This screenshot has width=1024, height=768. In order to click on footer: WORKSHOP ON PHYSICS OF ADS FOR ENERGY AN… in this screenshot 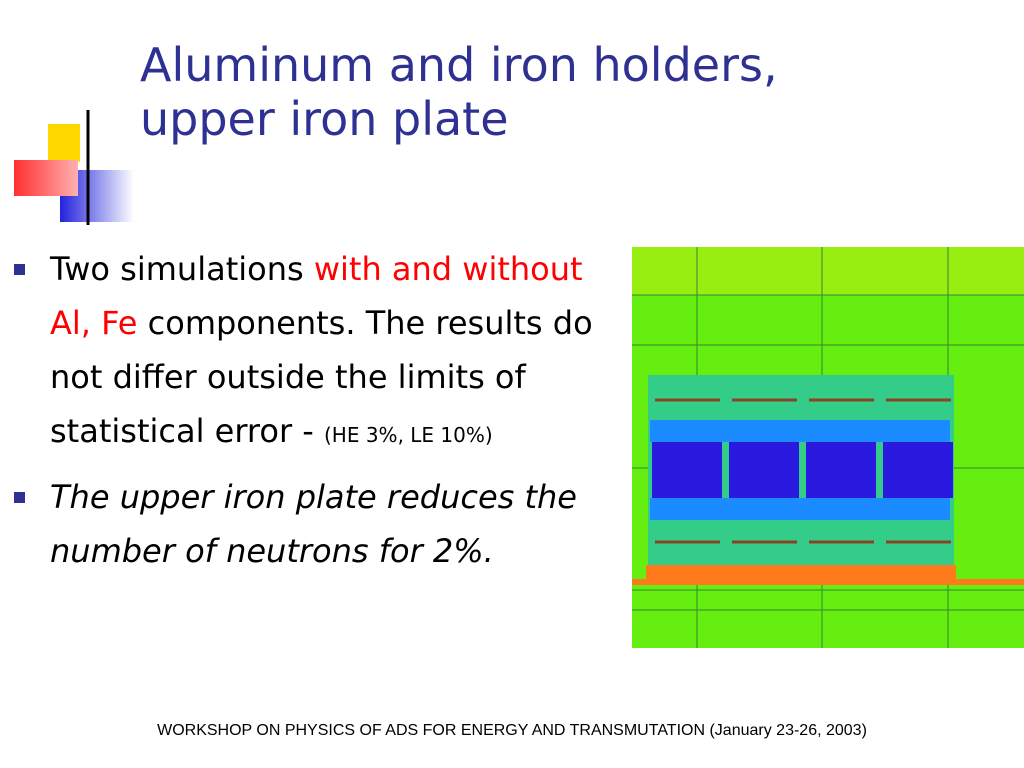, I will do `click(512, 730)`.